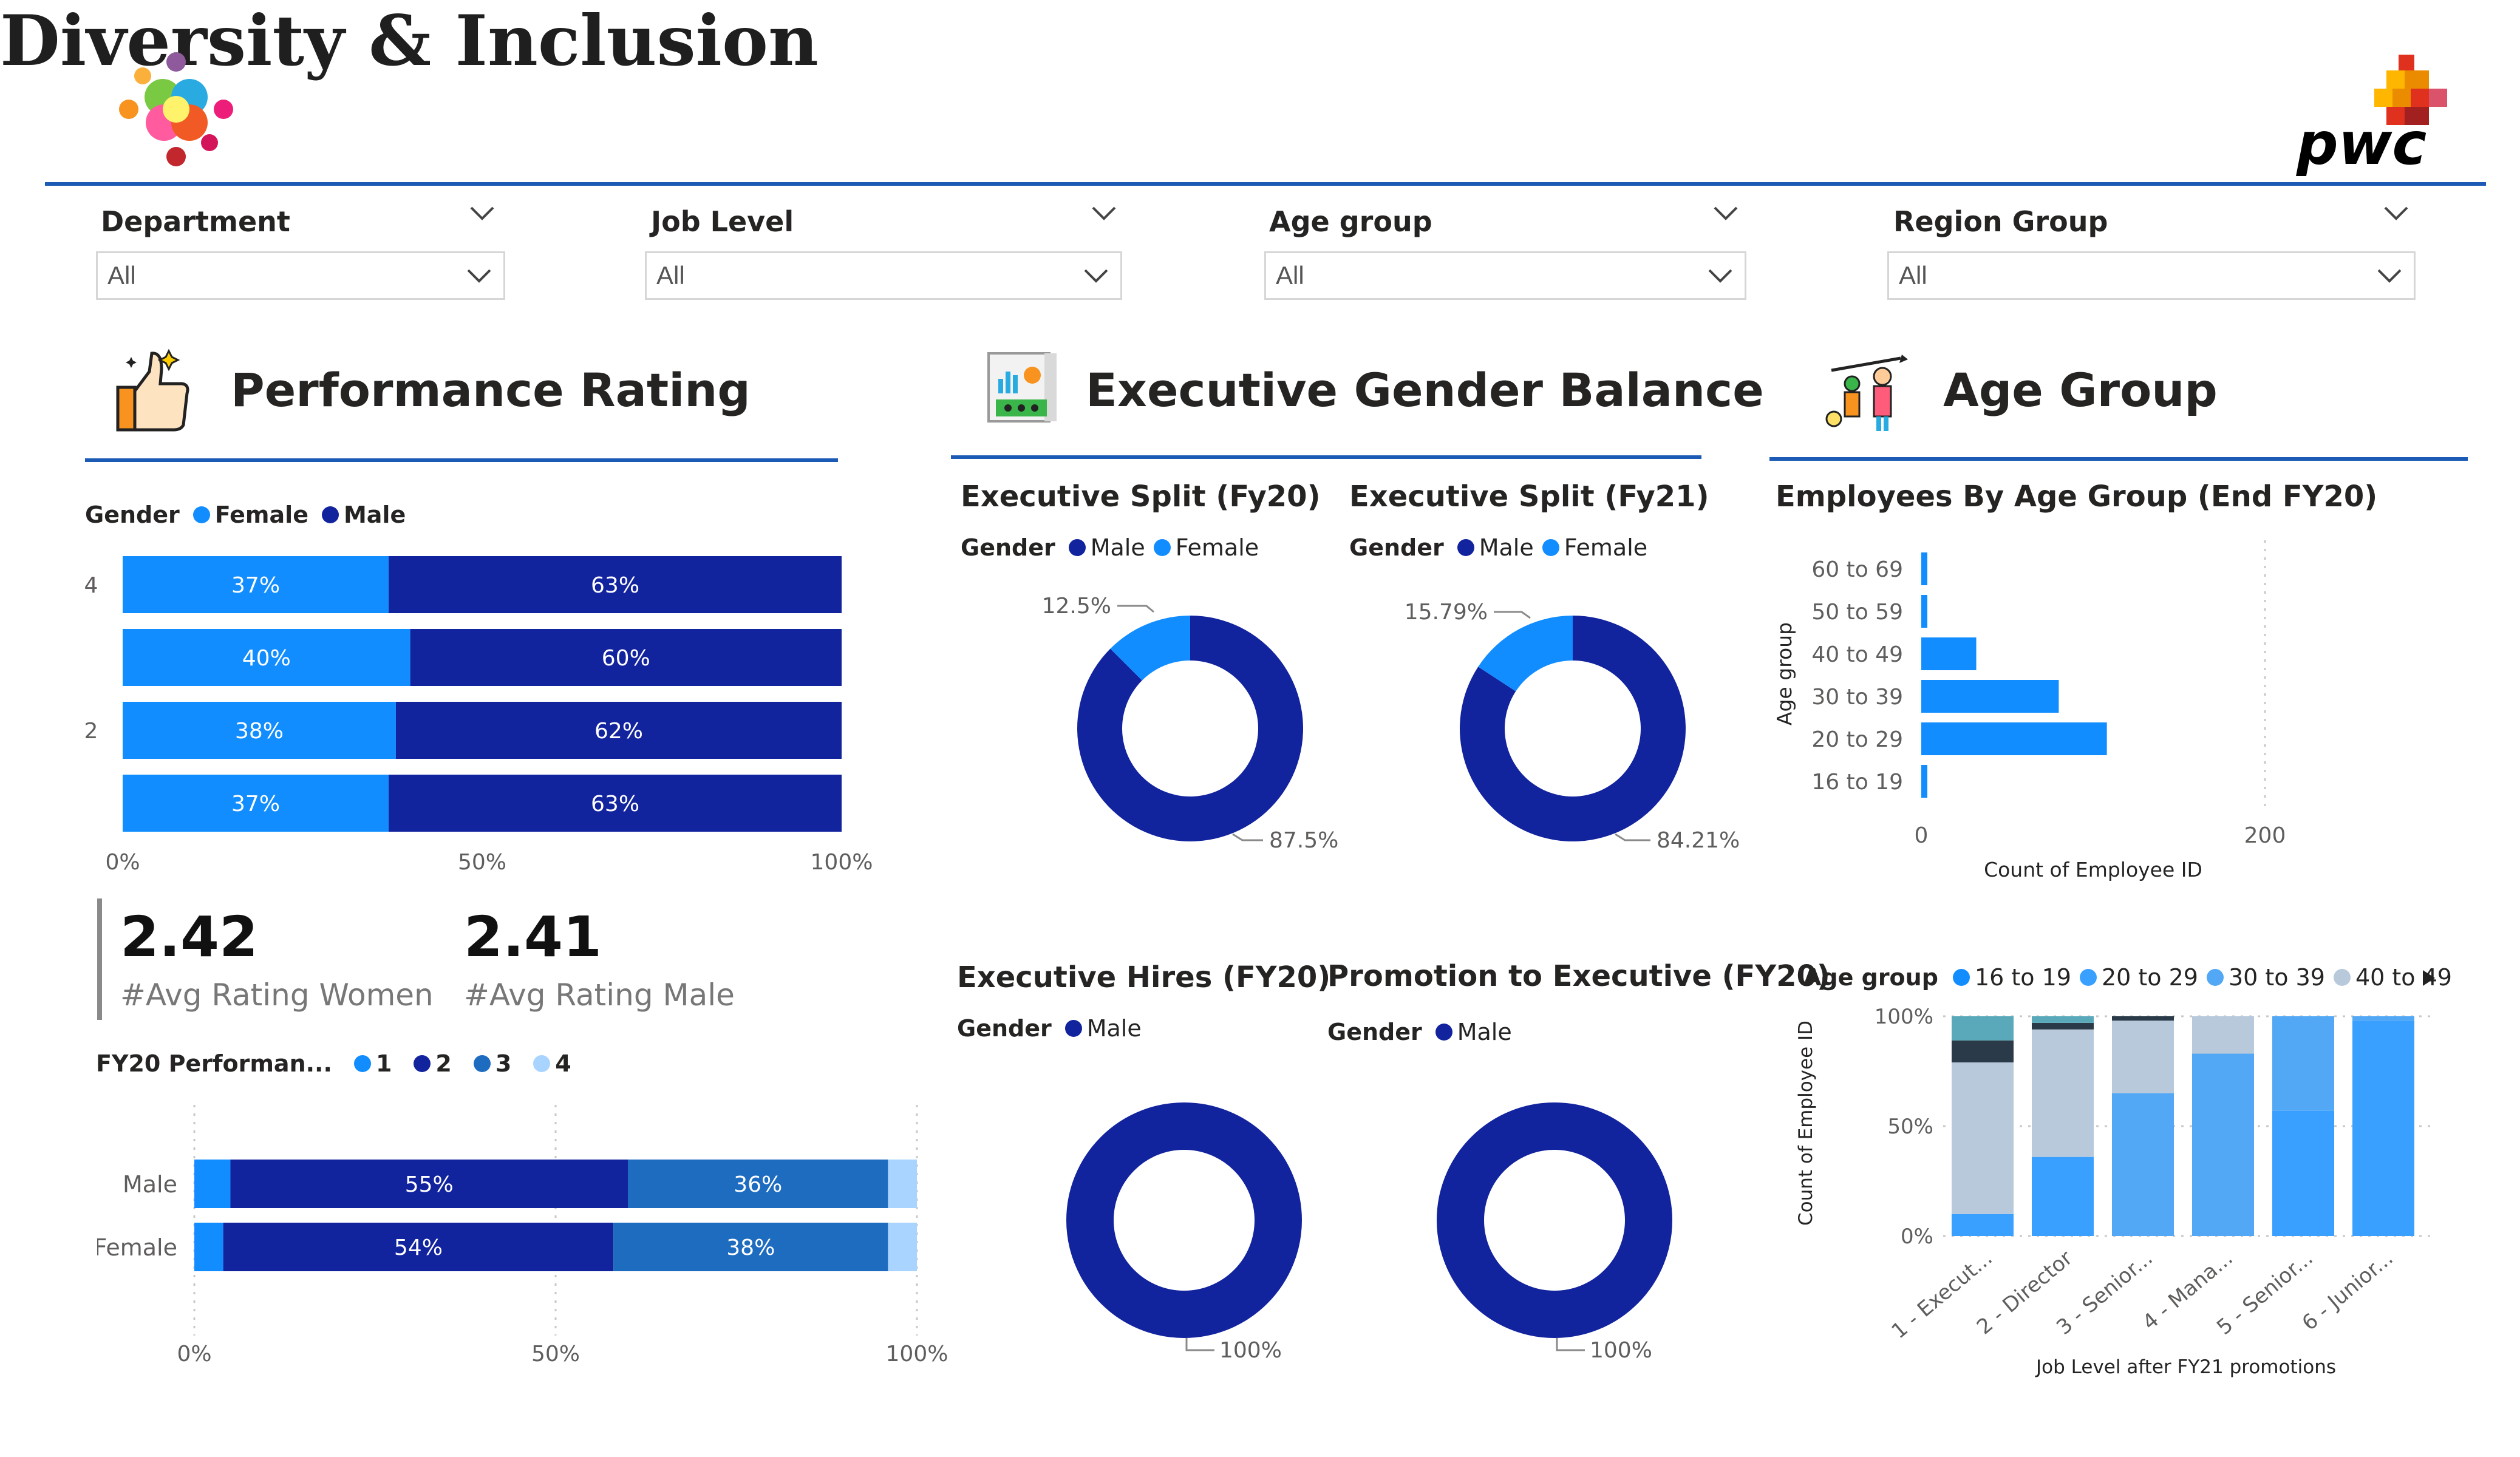 Image resolution: width=2520 pixels, height=1457 pixels. Describe the element at coordinates (1135, 609) in the screenshot. I see `leader-line` at that location.